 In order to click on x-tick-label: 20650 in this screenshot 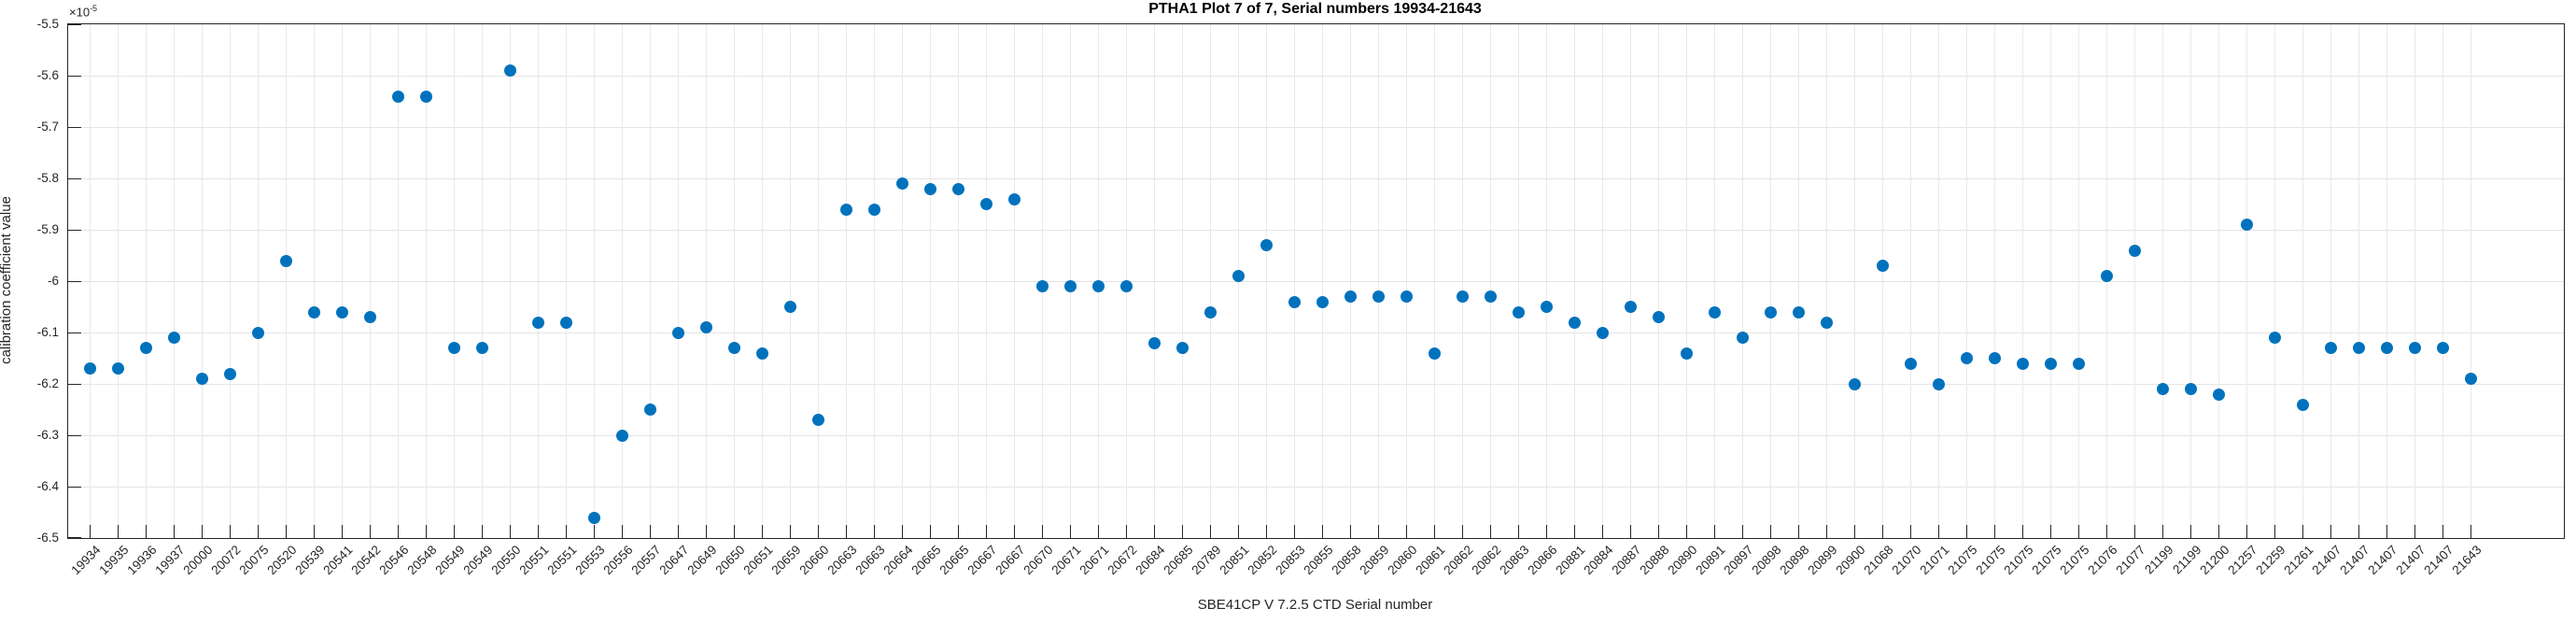, I will do `click(730, 560)`.